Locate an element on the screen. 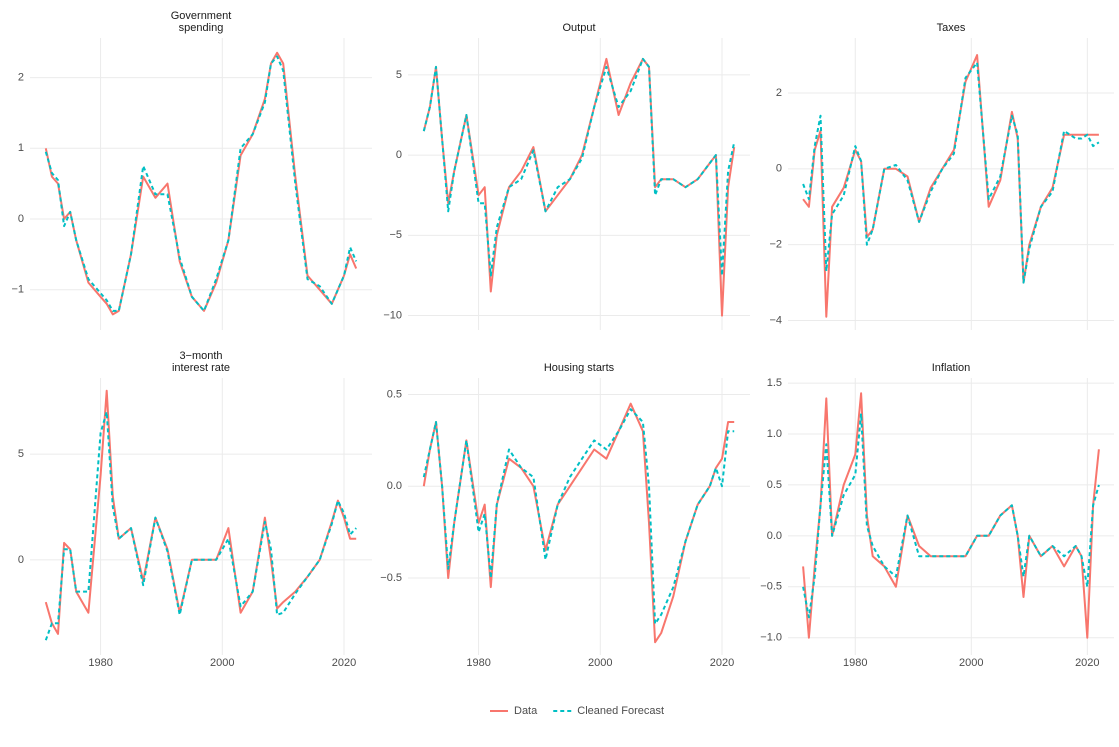 The image size is (1119, 747). y-tick-label: −1 is located at coordinates (17, 290).